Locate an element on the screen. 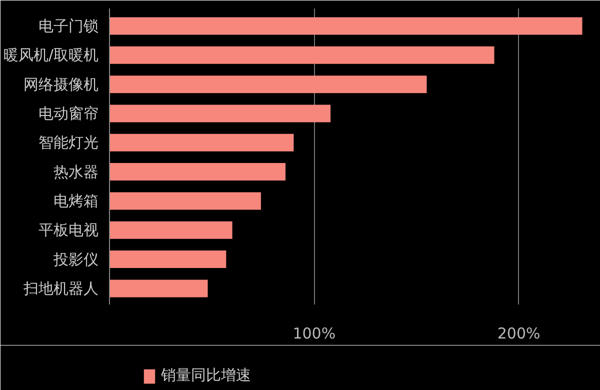 The height and width of the screenshot is (390, 600). y-tick-label: 电子门锁 is located at coordinates (68, 26).